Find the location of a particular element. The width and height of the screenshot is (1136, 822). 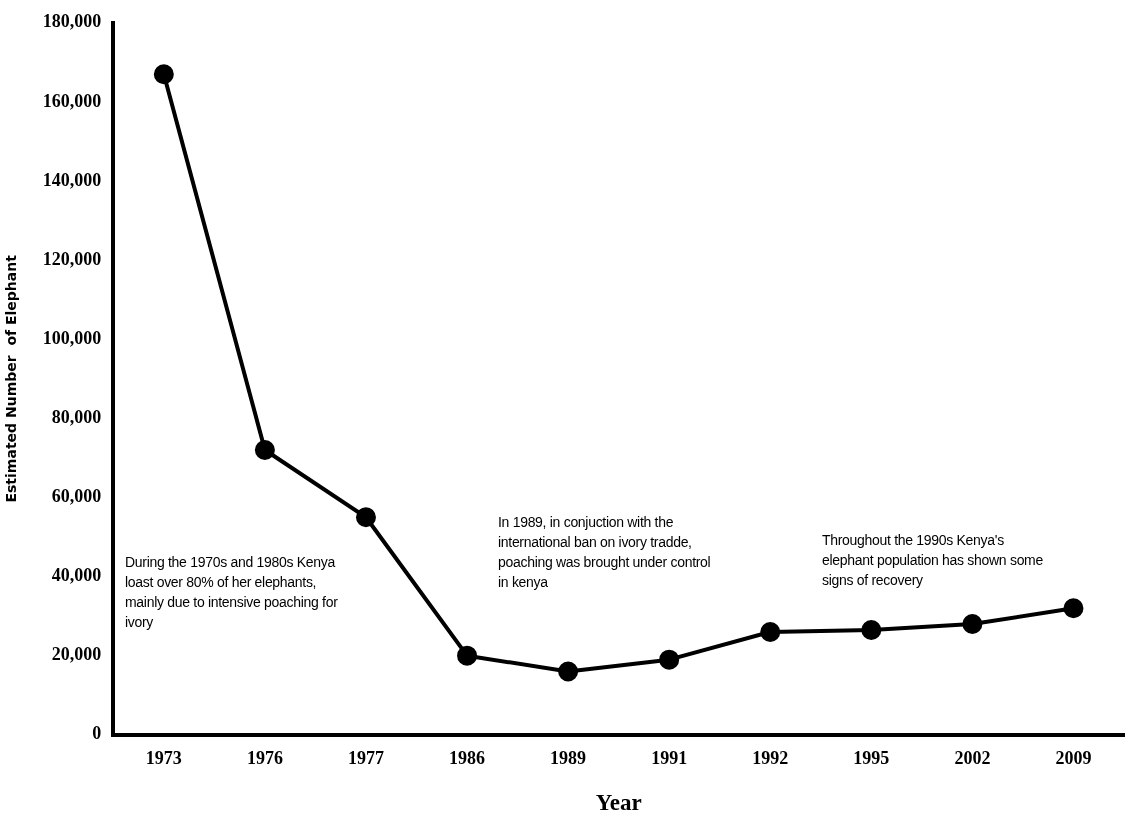

annotation: Throughout the 1990s Kenya's elephant population has shown some signs of recovery is located at coordinates (933, 560).